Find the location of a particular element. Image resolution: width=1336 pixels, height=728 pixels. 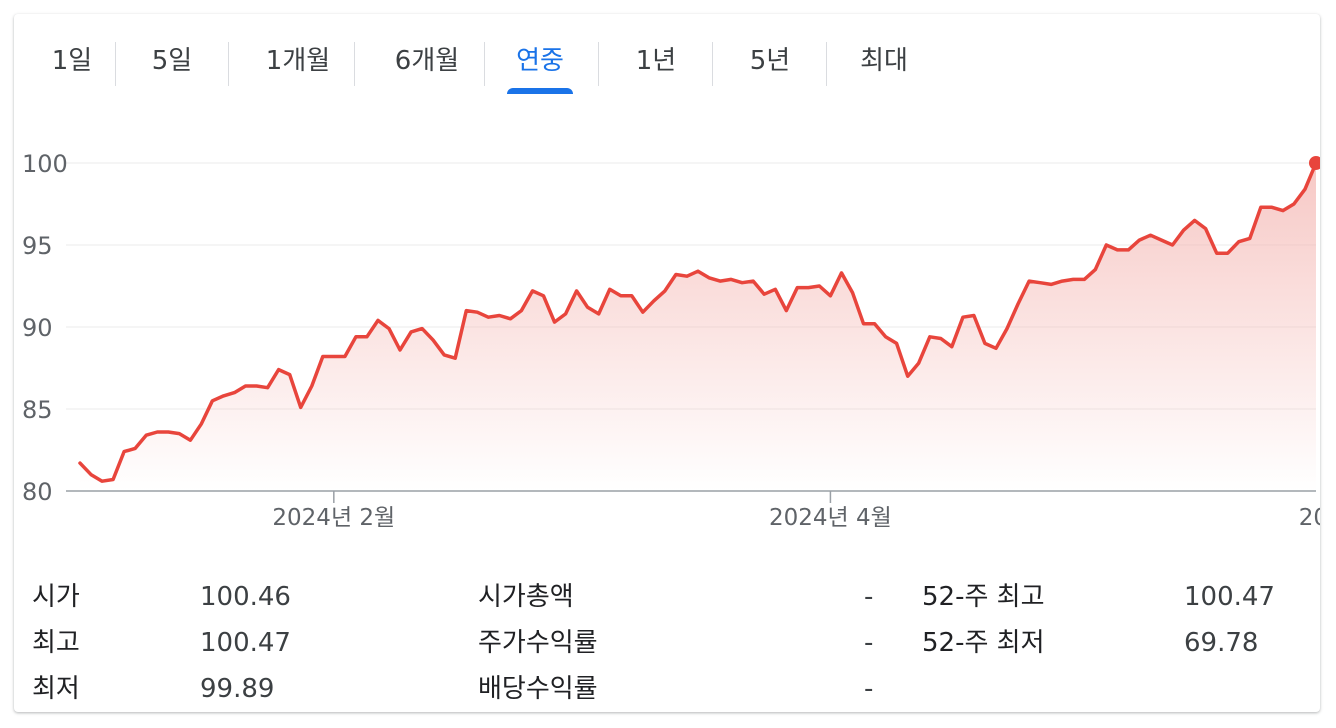

stat-label-52w-low: 52-주 최저 is located at coordinates (983, 643).